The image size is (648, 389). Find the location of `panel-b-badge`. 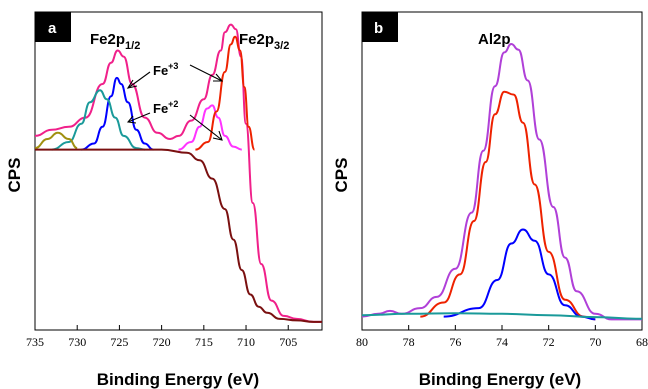

panel-b-badge is located at coordinates (380, 27).